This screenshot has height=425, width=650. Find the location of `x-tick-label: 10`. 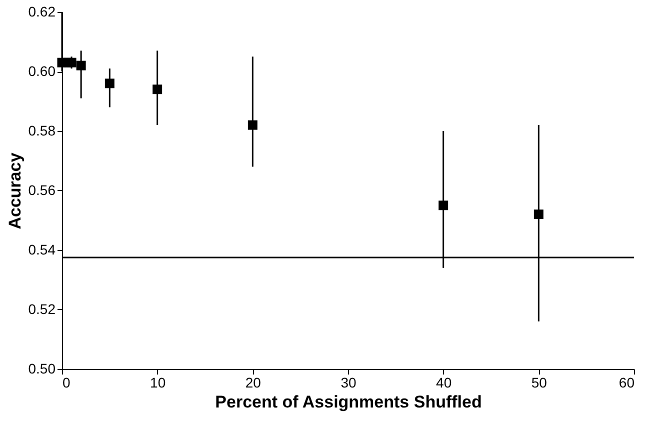

x-tick-label: 10 is located at coordinates (158, 382).